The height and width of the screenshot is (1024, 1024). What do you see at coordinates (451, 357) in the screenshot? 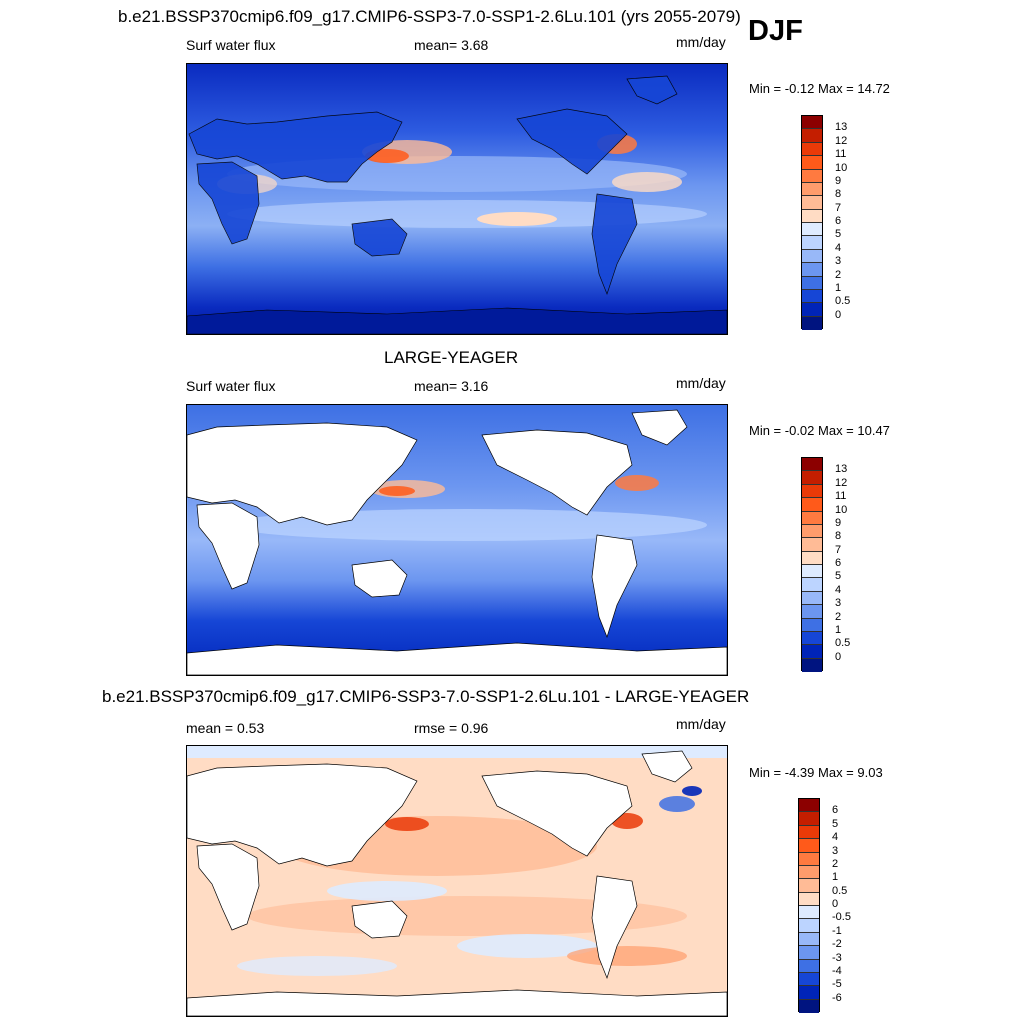
I see `panel2-title: LARGE-YEAGER` at bounding box center [451, 357].